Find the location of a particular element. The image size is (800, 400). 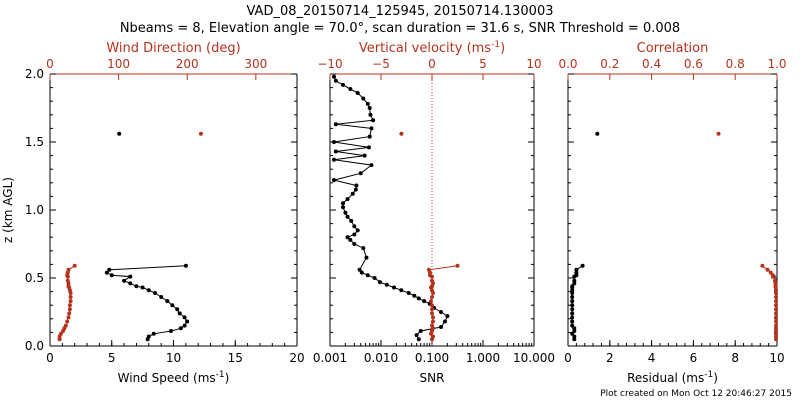

top-tick-label: −10 is located at coordinates (329, 64).